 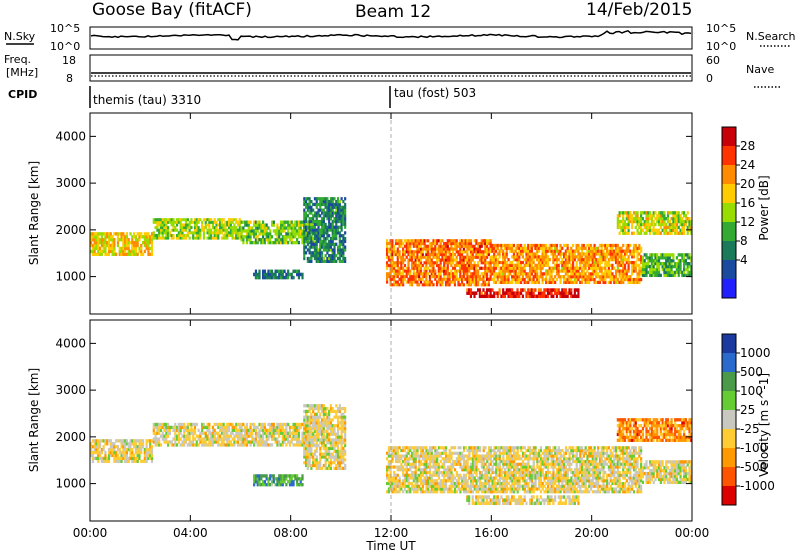 What do you see at coordinates (713, 60) in the screenshot?
I see `nave-right-top-tick: 60` at bounding box center [713, 60].